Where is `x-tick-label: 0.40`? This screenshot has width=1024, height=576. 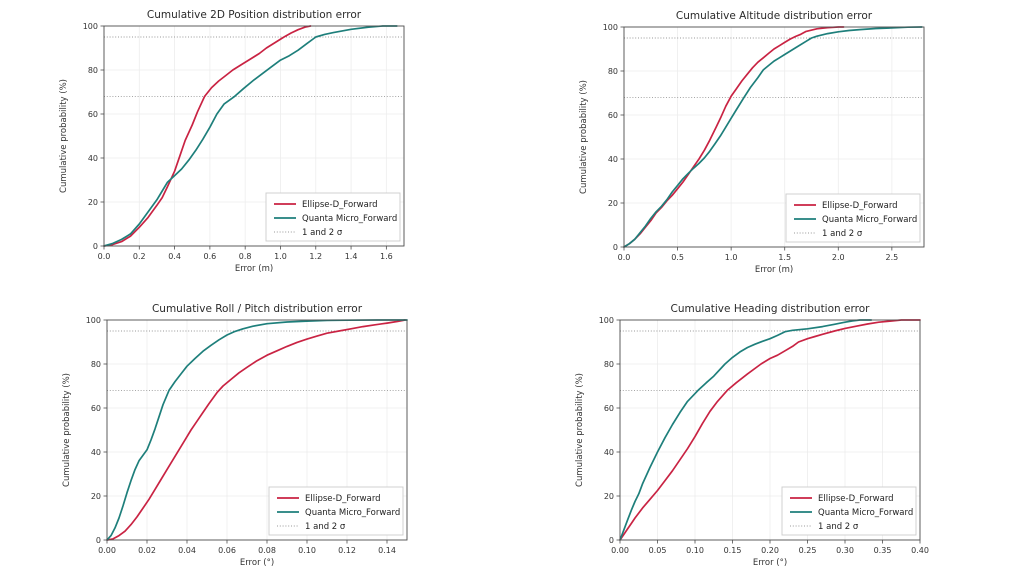
x-tick-label: 0.40 is located at coordinates (920, 550).